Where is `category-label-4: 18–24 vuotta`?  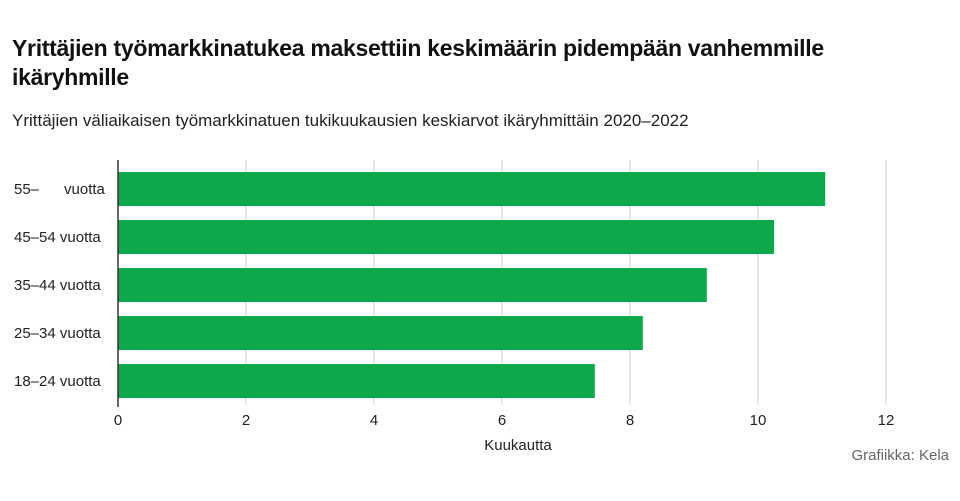
category-label-4: 18–24 vuotta is located at coordinates (57, 381).